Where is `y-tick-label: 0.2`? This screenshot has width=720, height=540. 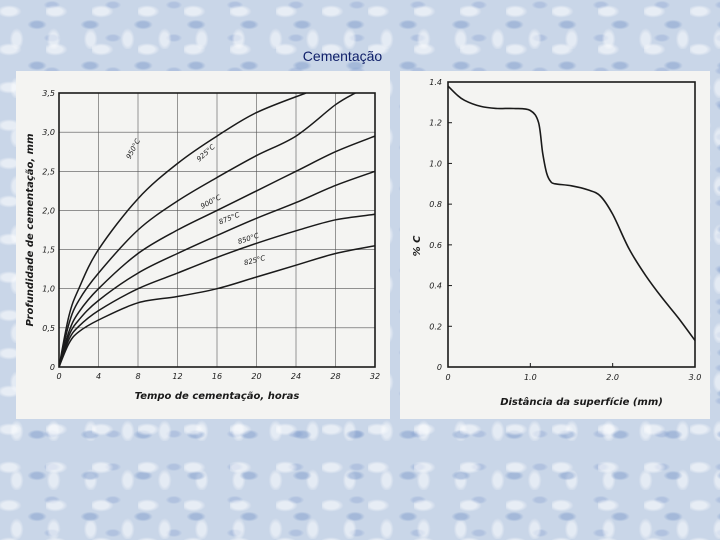
y-tick-label: 0.2 is located at coordinates (435, 326).